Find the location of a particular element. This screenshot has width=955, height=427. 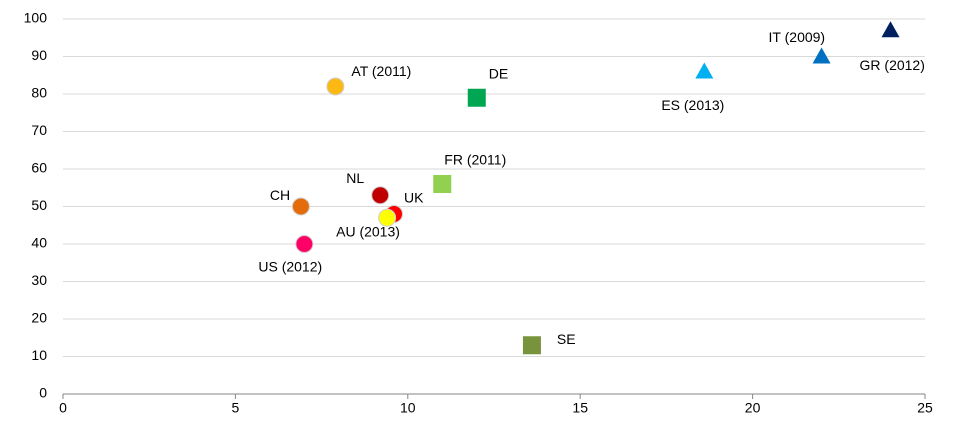

point-label: US (2012) is located at coordinates (290, 267).